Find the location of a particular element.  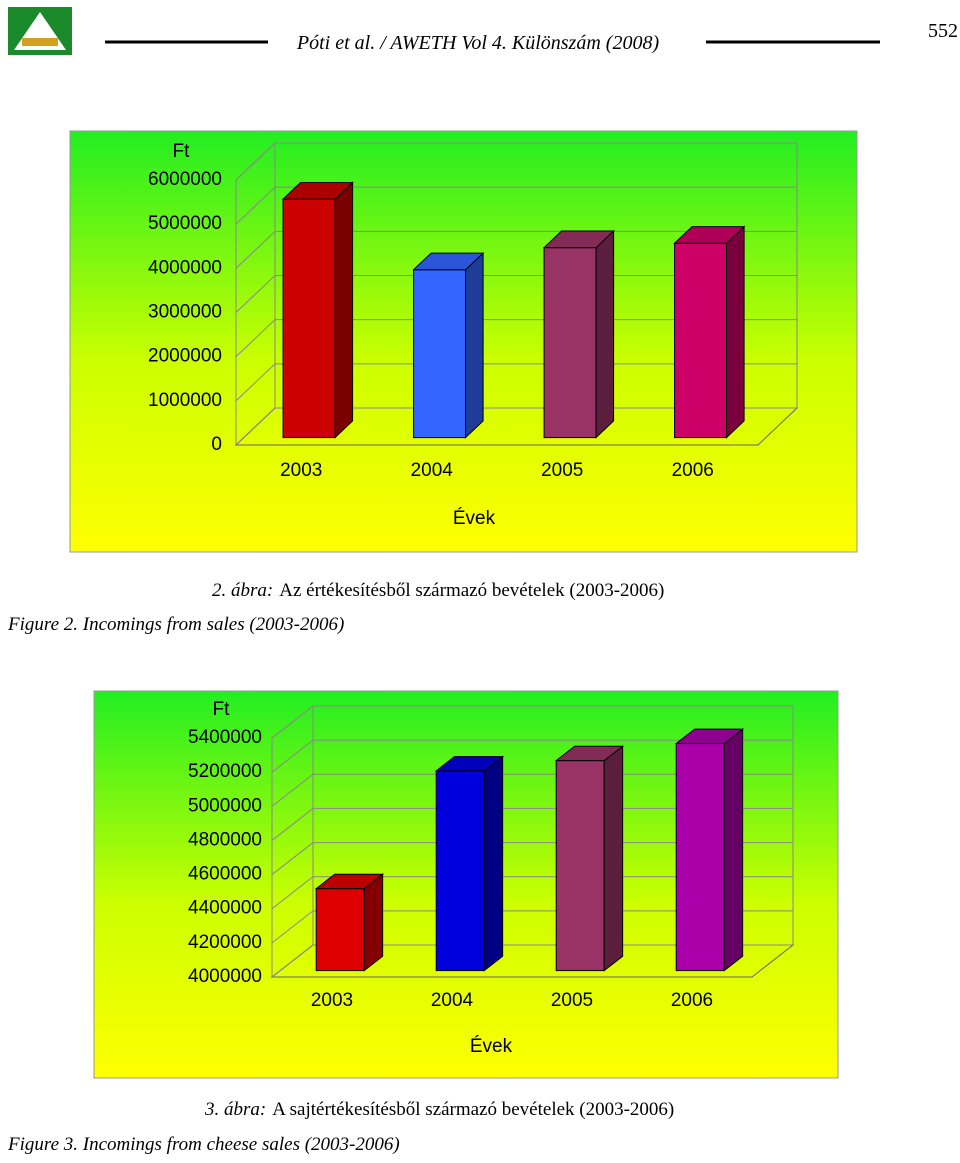

y-tick-label: 1000000 is located at coordinates (185, 400).